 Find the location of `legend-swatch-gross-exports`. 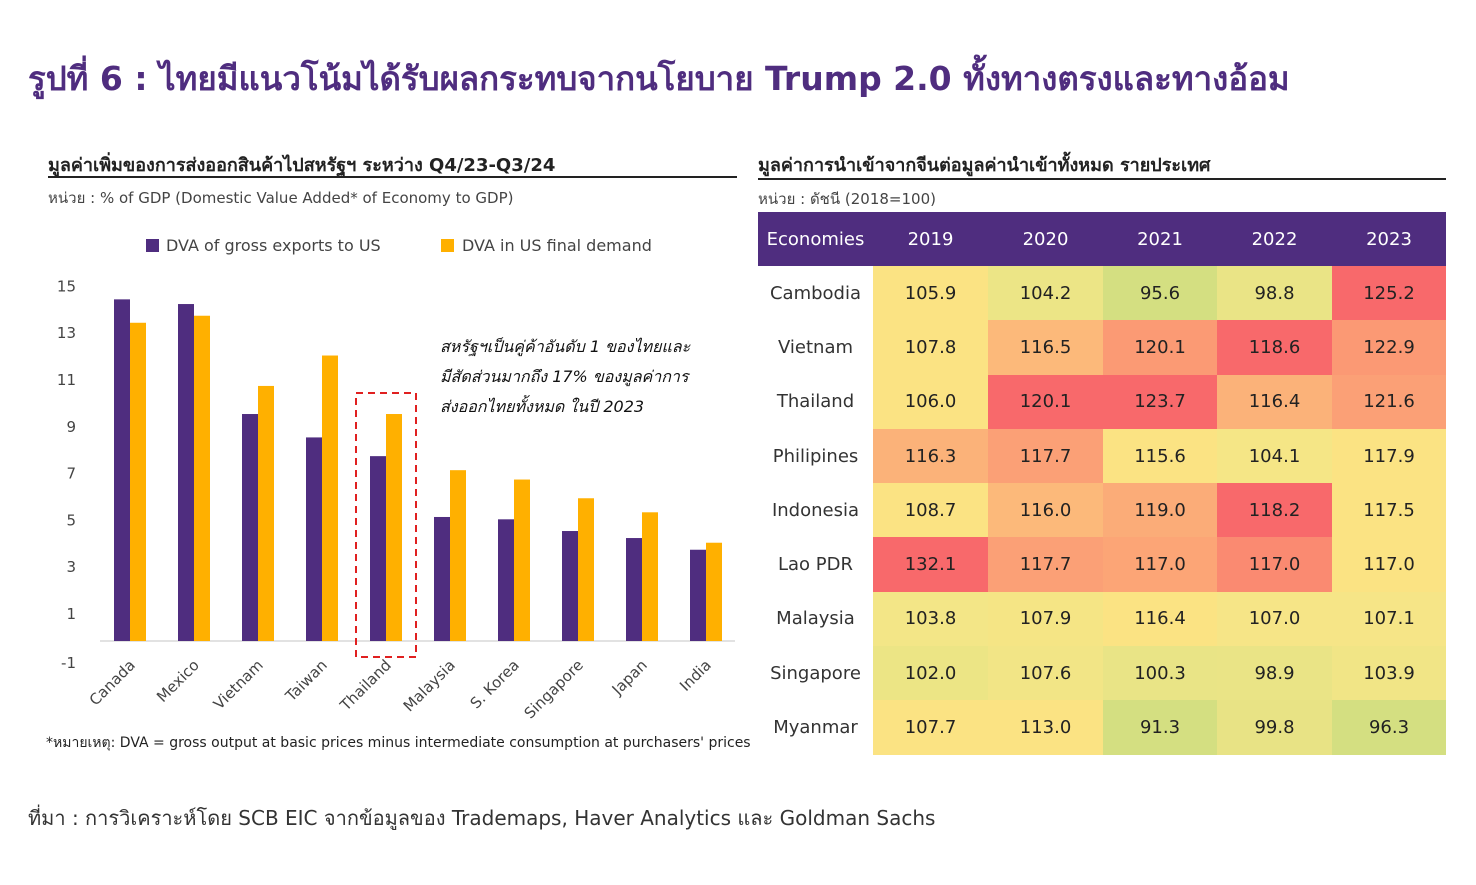

legend-swatch-gross-exports is located at coordinates (152, 245).